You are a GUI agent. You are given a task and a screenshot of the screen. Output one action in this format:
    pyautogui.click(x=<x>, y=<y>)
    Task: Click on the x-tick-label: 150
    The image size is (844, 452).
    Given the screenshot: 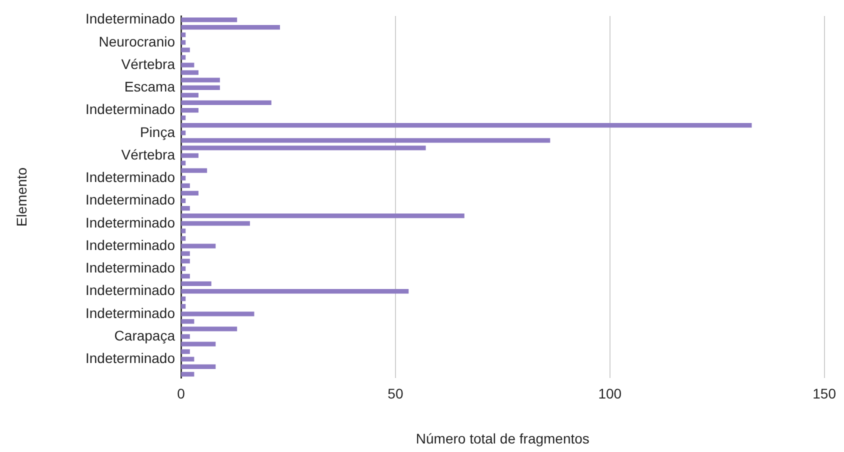 What is the action you would take?
    pyautogui.click(x=824, y=393)
    